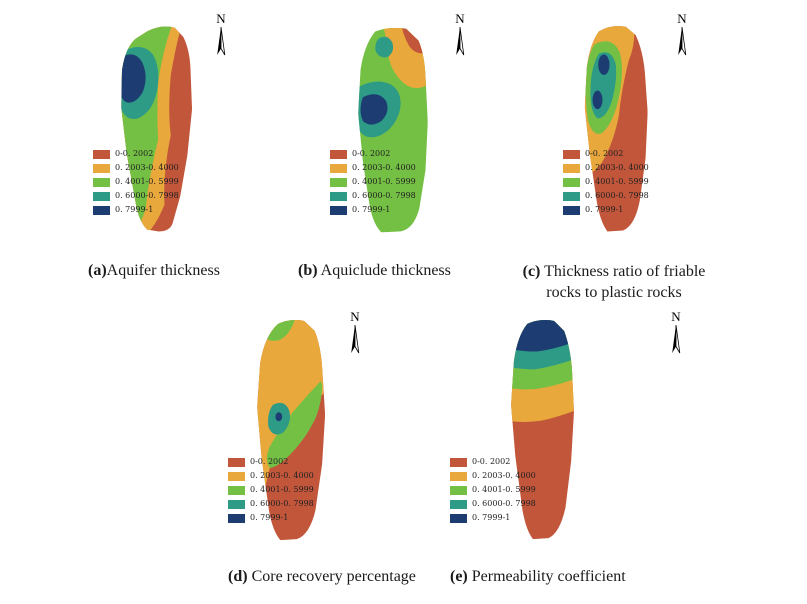 The image size is (807, 604). I want to click on caption-a-text: Aquifer thickness, so click(163, 270).